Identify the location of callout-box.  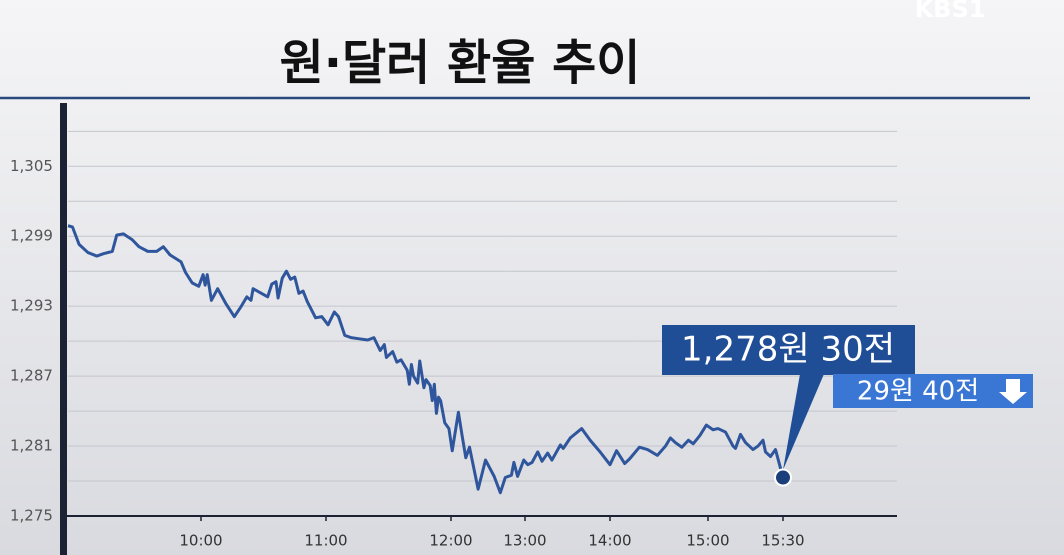
(788, 350).